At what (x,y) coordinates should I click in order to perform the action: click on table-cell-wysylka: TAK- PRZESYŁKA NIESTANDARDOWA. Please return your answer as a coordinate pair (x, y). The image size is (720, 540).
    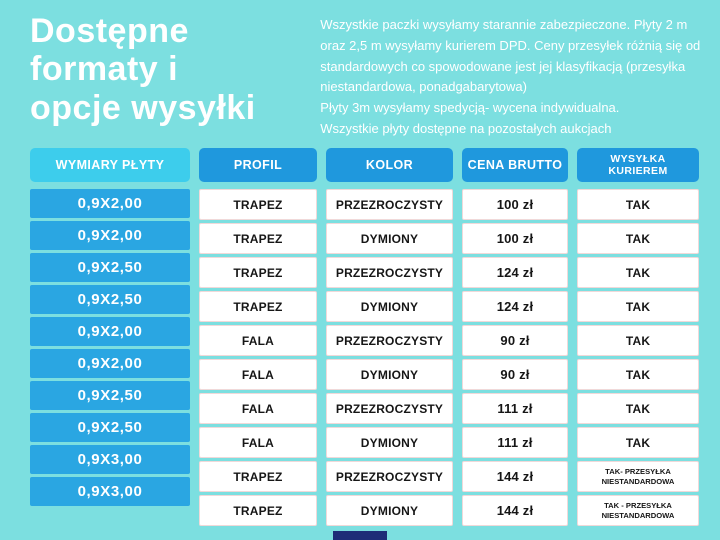
    Looking at the image, I should click on (638, 476).